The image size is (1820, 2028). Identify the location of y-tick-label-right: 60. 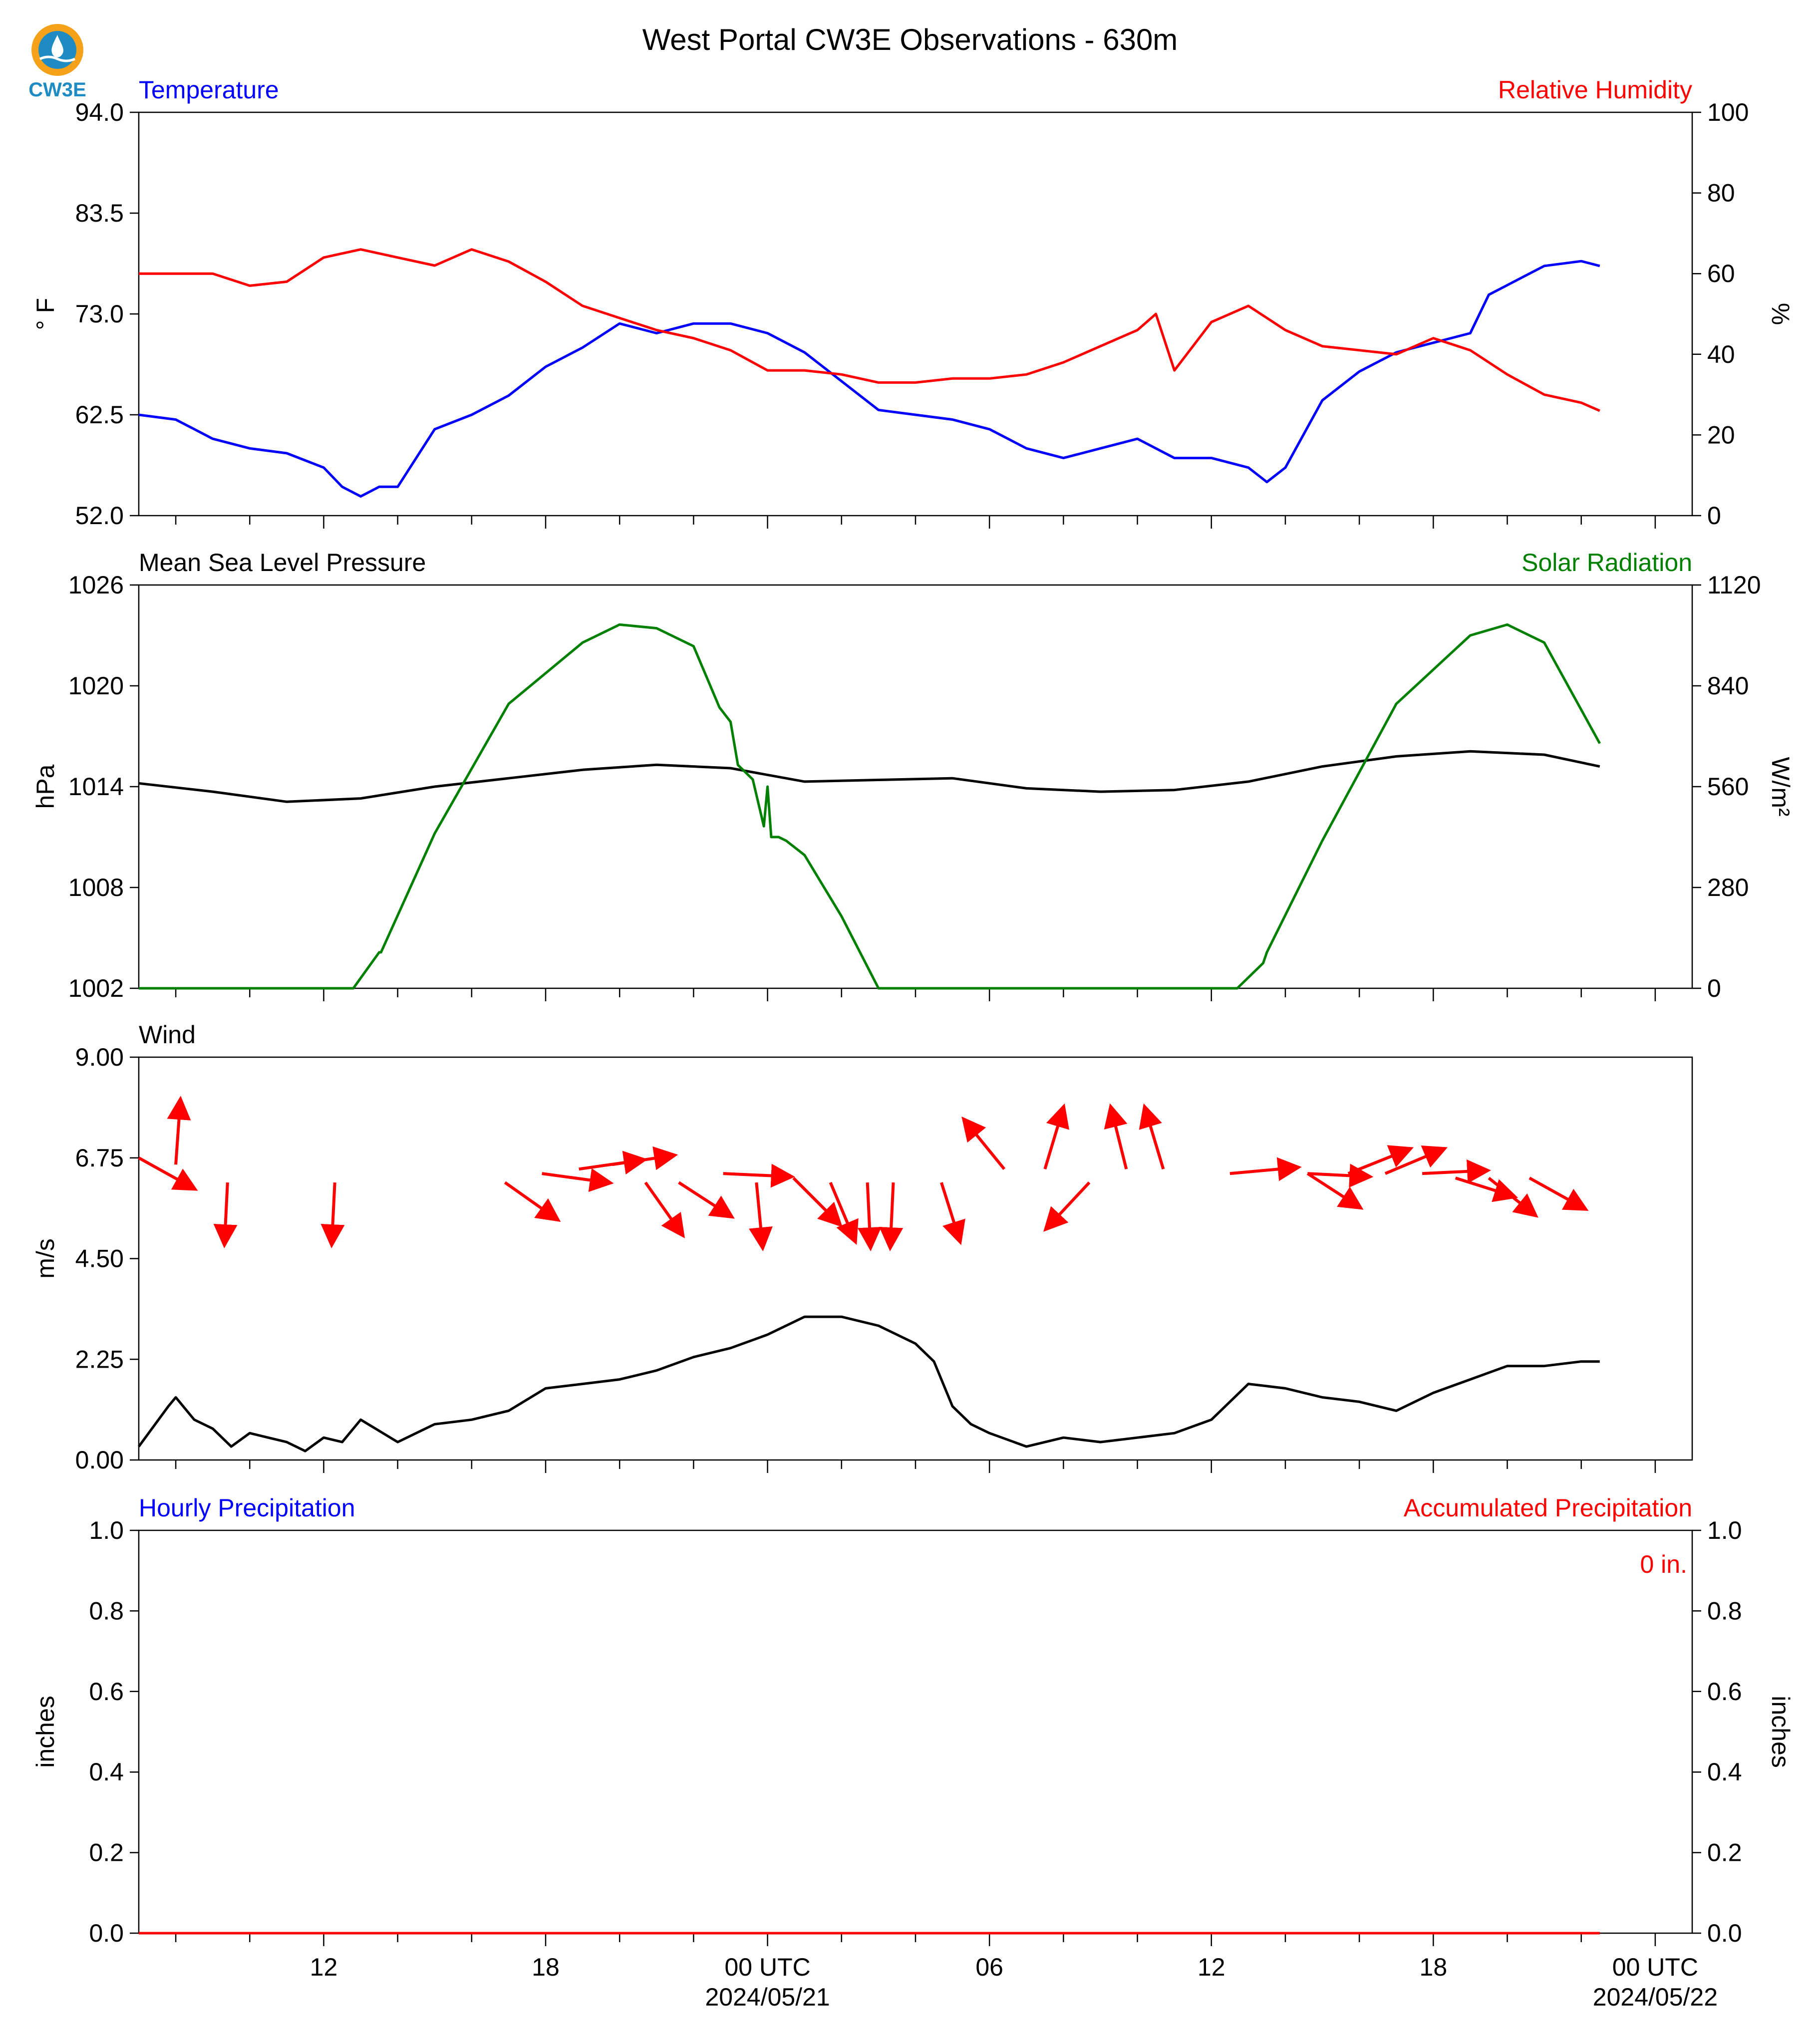
(1721, 274).